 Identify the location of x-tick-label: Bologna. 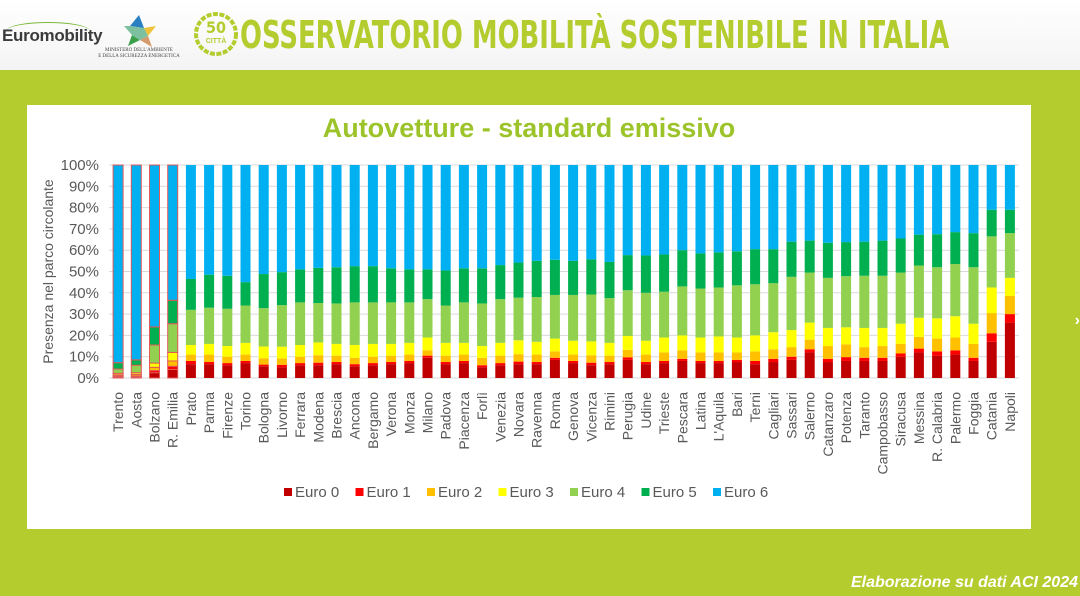
(264, 418).